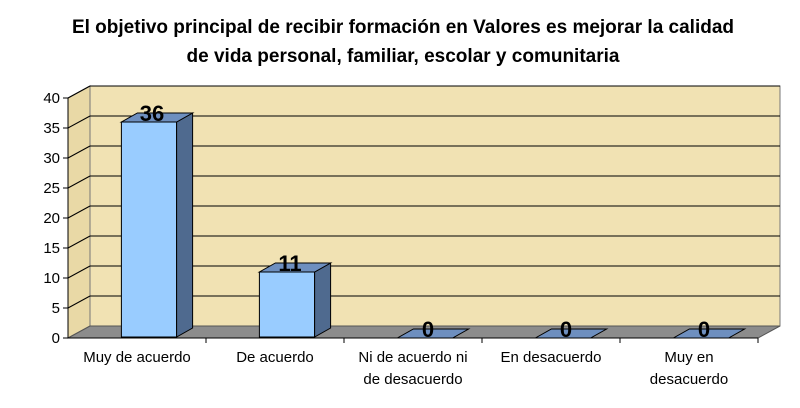 Image resolution: width=800 pixels, height=408 pixels. Describe the element at coordinates (51, 128) in the screenshot. I see `y-tick-label: 35` at that location.